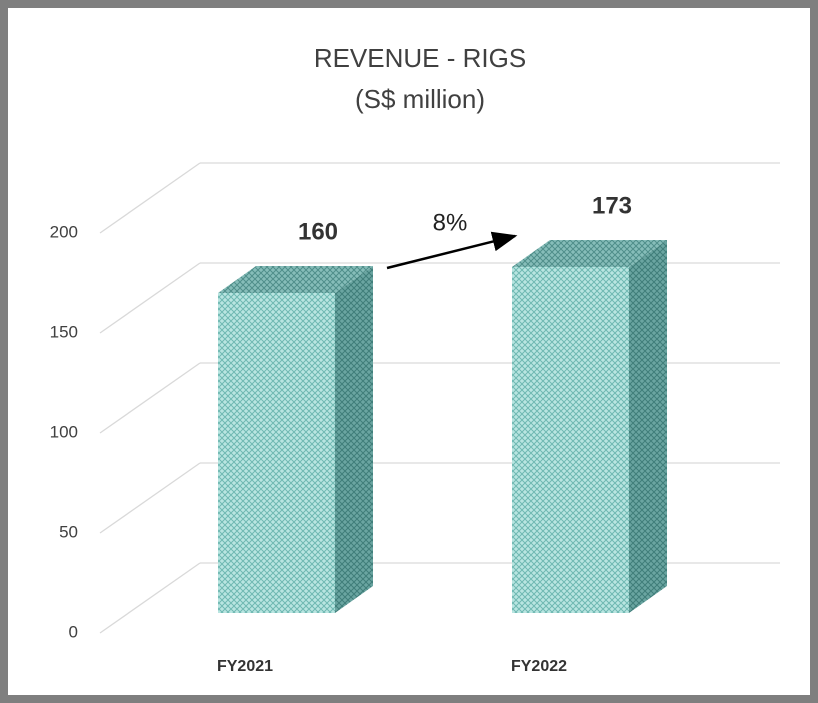  I want to click on data-label: 173, so click(612, 205).